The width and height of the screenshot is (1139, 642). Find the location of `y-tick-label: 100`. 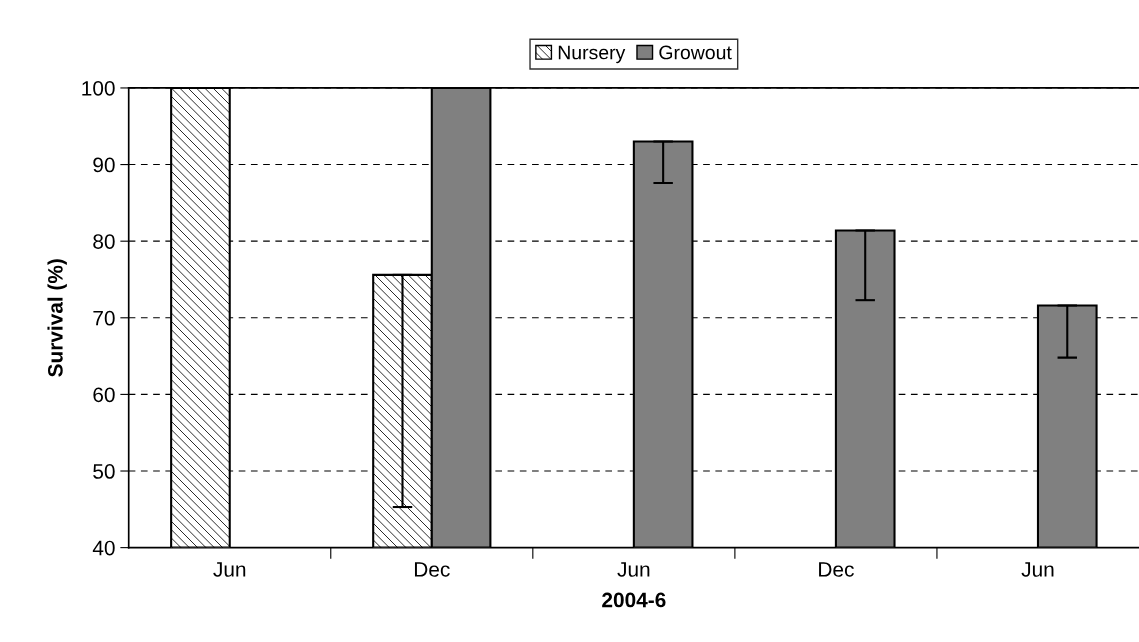

y-tick-label: 100 is located at coordinates (98, 88).